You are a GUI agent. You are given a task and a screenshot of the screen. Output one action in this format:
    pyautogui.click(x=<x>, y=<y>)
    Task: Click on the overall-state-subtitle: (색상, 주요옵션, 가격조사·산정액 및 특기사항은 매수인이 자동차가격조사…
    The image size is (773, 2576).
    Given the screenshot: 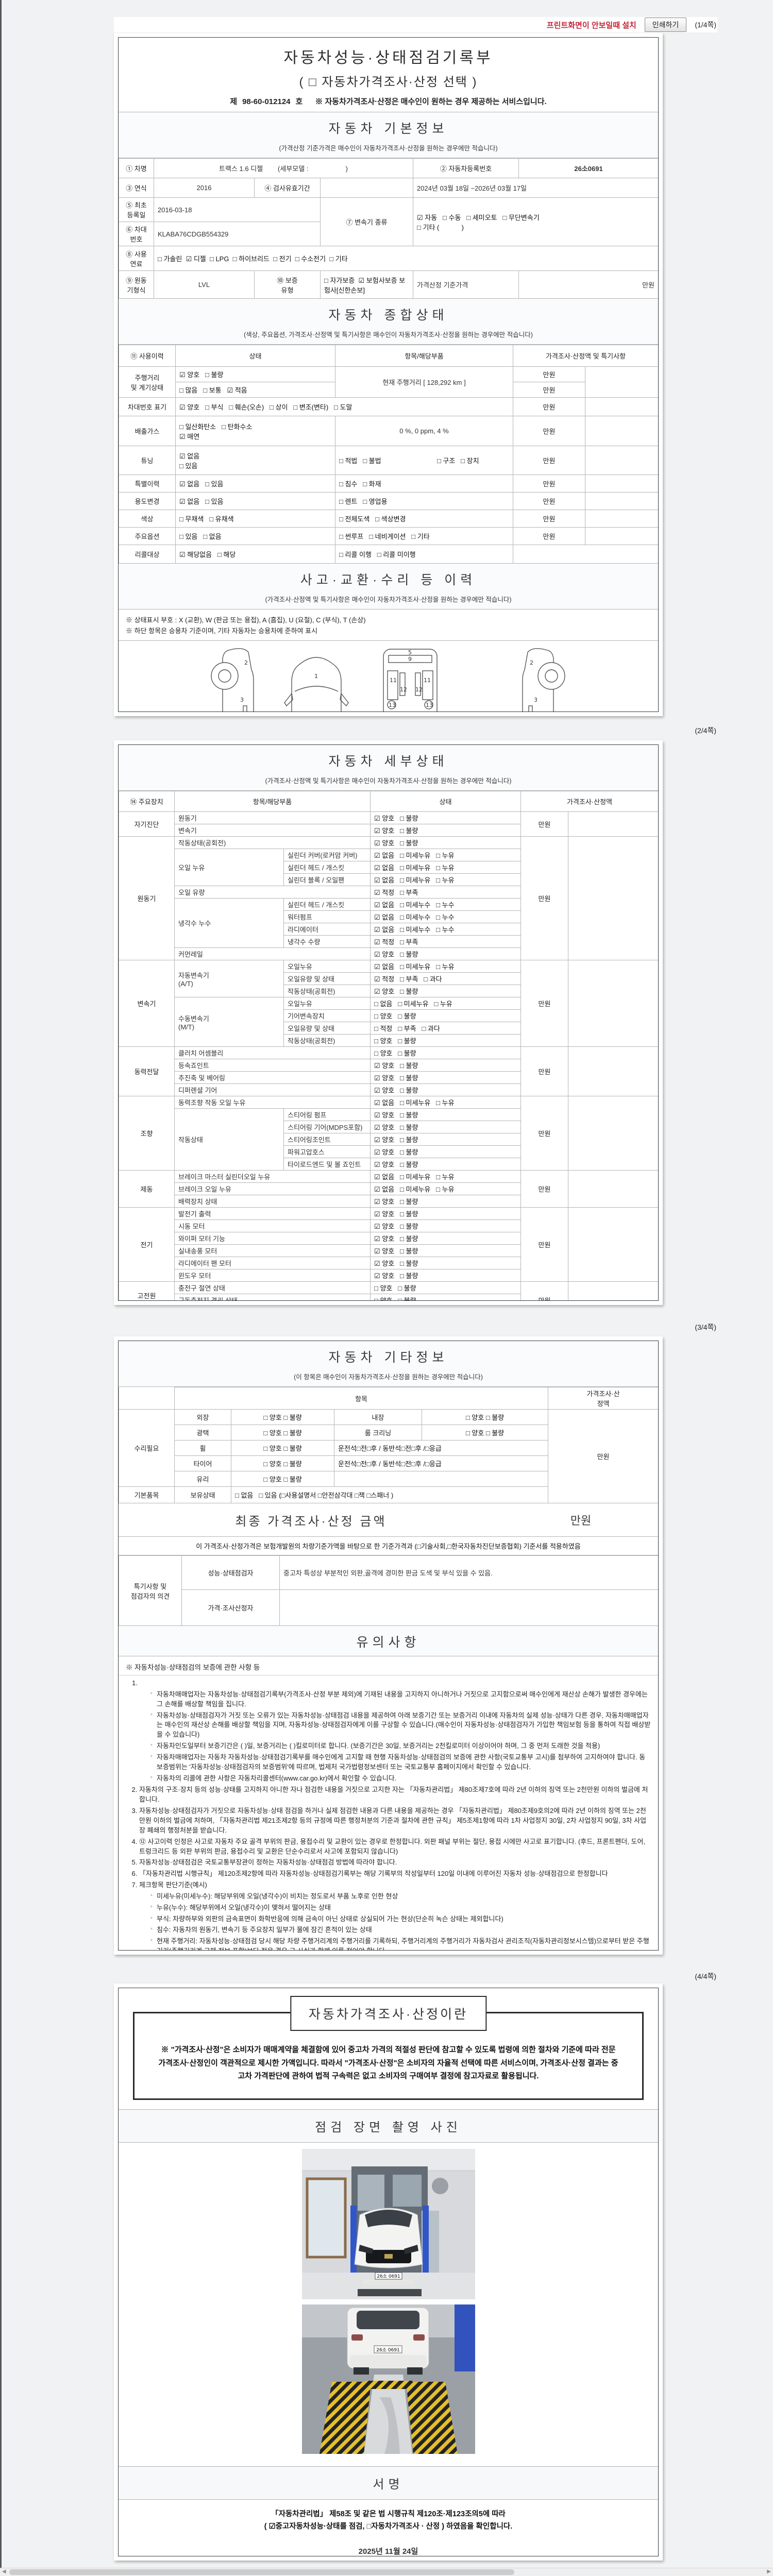 What is the action you would take?
    pyautogui.click(x=388, y=334)
    